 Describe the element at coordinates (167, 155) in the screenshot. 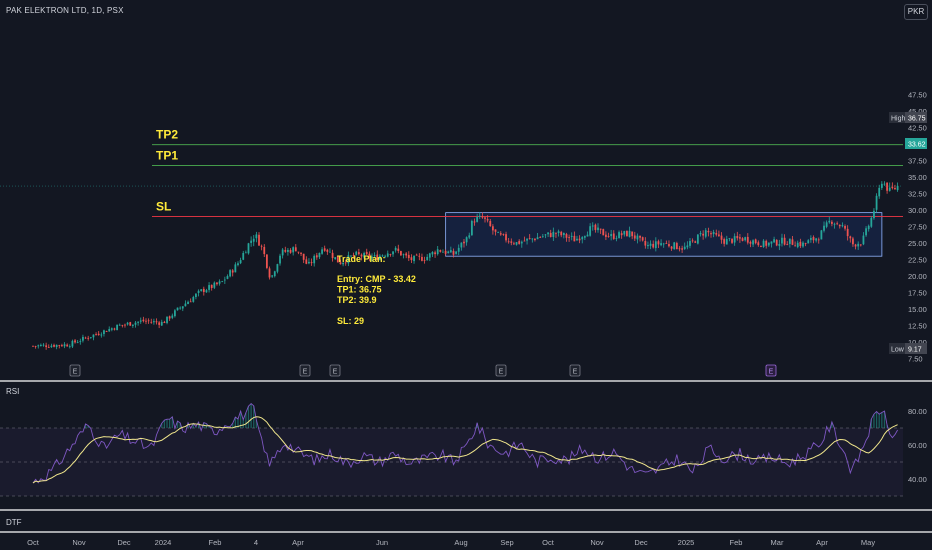

I see `level-label-tp1: TP1` at that location.